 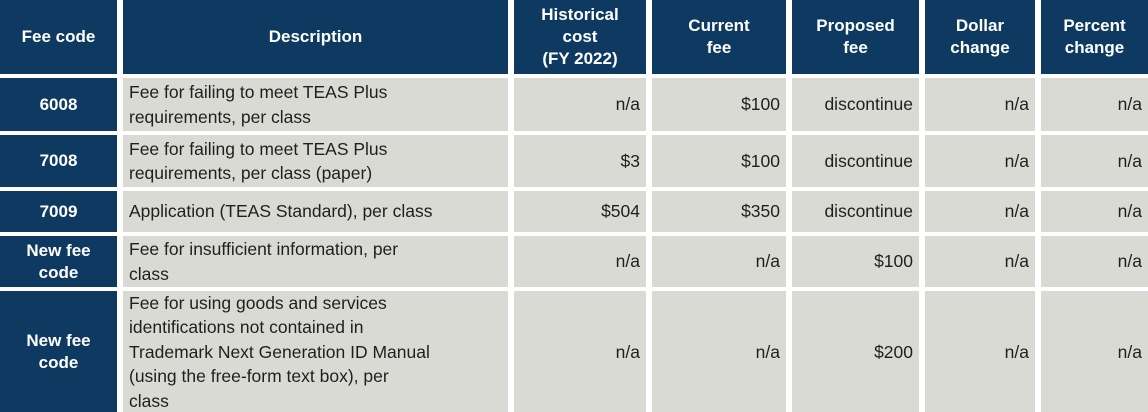 What do you see at coordinates (1094, 37) in the screenshot?
I see `header-percent-change: Percent change` at bounding box center [1094, 37].